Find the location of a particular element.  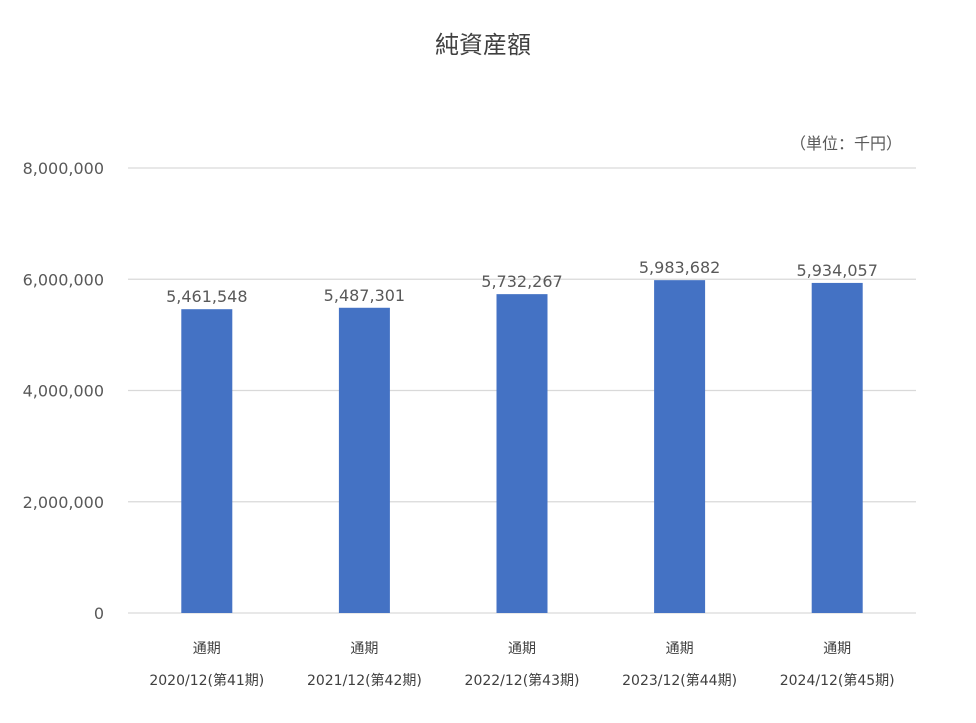

y-tick-label: 4,000,000 is located at coordinates (63, 391).